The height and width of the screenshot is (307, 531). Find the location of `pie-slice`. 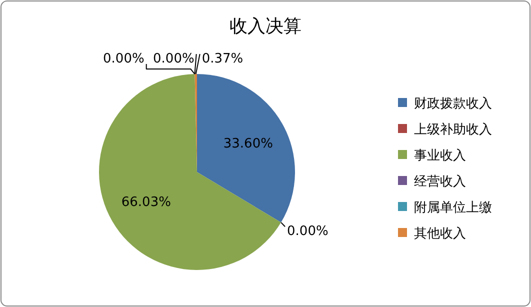

pie-slice is located at coordinates (246, 148).